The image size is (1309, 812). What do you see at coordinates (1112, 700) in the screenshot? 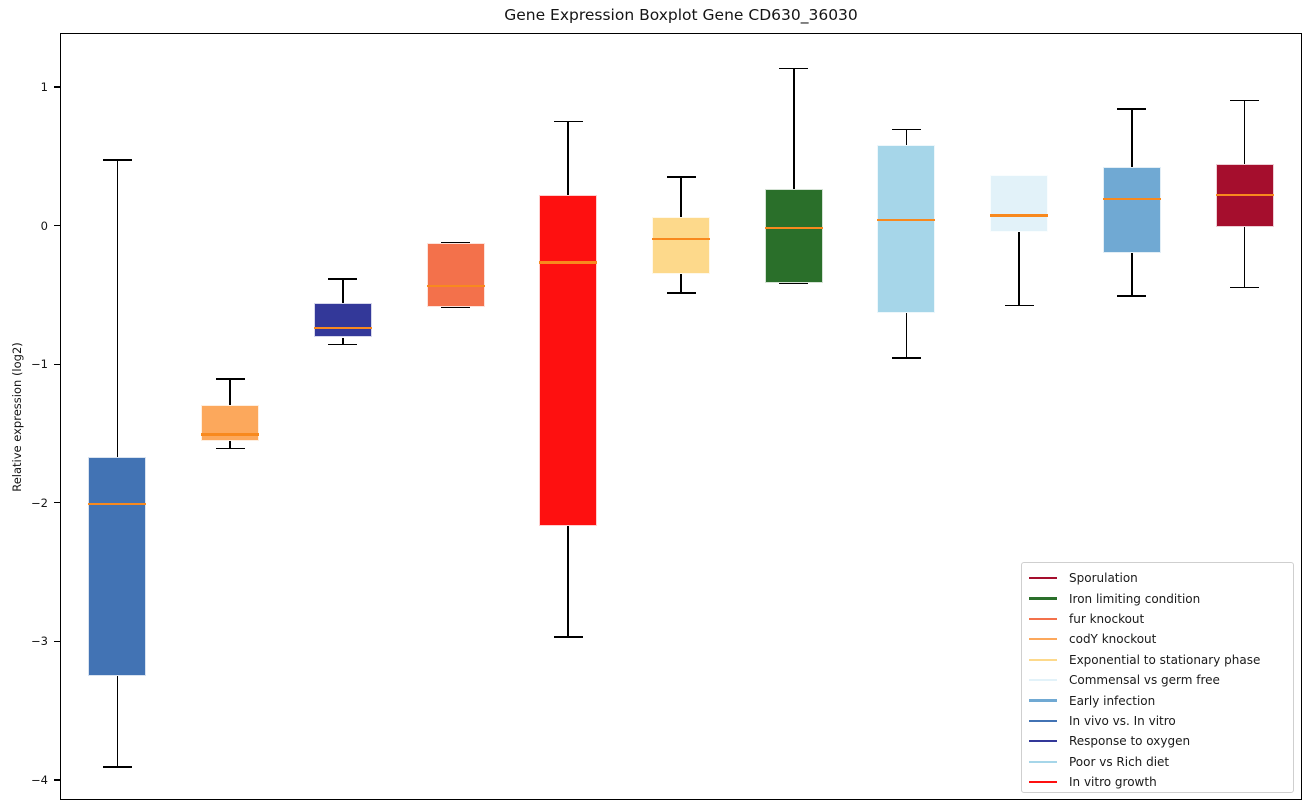
I see `legend-label: Early infection` at bounding box center [1112, 700].